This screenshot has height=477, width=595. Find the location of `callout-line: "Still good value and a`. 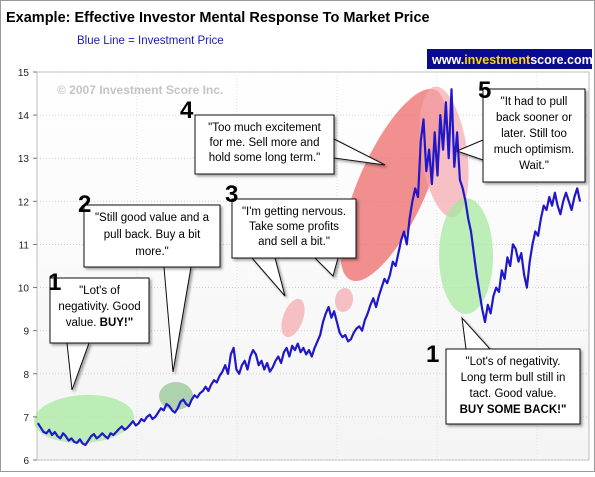

callout-line: "Still good value and a is located at coordinates (152, 218).